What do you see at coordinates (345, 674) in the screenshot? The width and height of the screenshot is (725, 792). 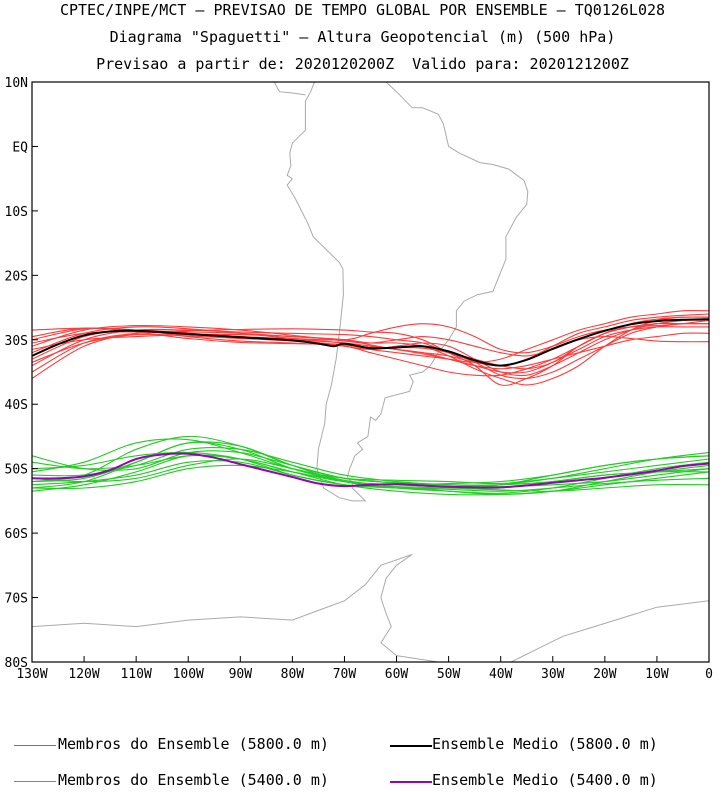 I see `x-tick-label: 70W` at bounding box center [345, 674].